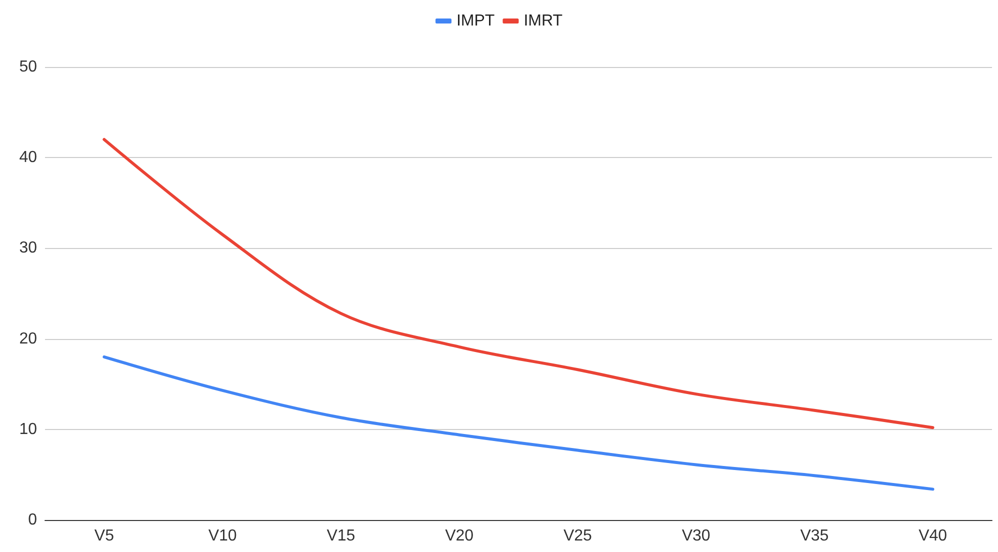 The height and width of the screenshot is (552, 998). What do you see at coordinates (104, 536) in the screenshot?
I see `x-tick-label: V5` at bounding box center [104, 536].